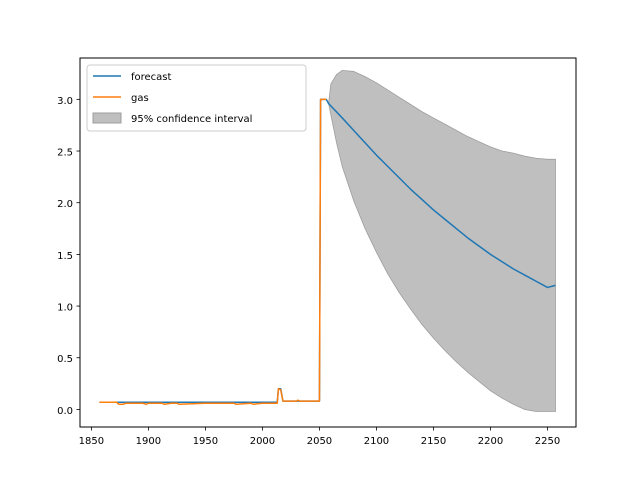 This screenshot has width=640, height=480. Describe the element at coordinates (205, 441) in the screenshot. I see `x-tick-label: 1950` at that location.